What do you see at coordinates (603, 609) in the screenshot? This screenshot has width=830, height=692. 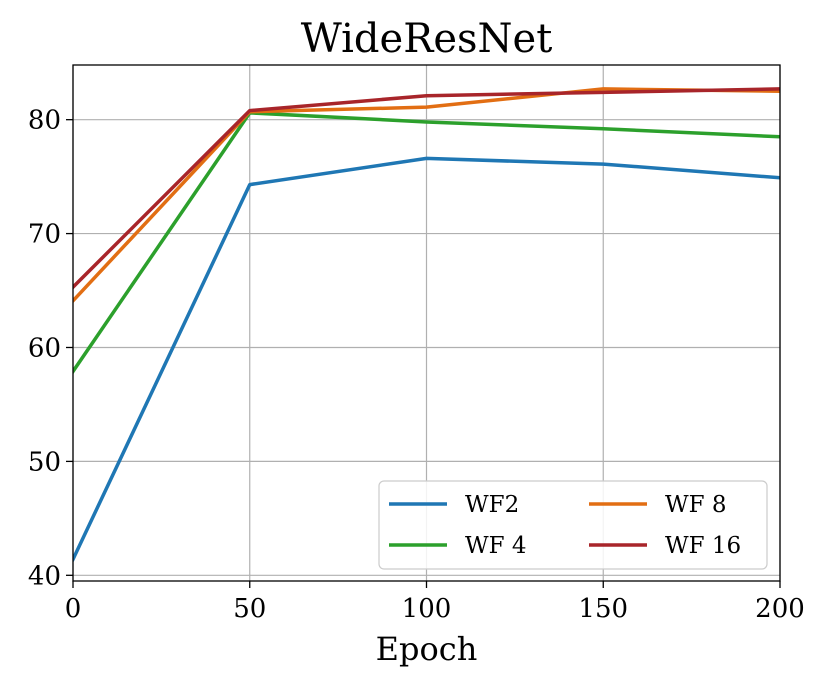 I see `x-tick-label: 150` at bounding box center [603, 609].